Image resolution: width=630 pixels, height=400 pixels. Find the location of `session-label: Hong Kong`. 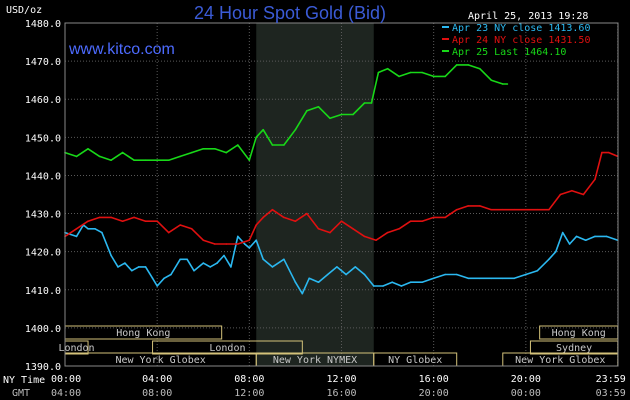

session-label: Hong Kong is located at coordinates (579, 333).